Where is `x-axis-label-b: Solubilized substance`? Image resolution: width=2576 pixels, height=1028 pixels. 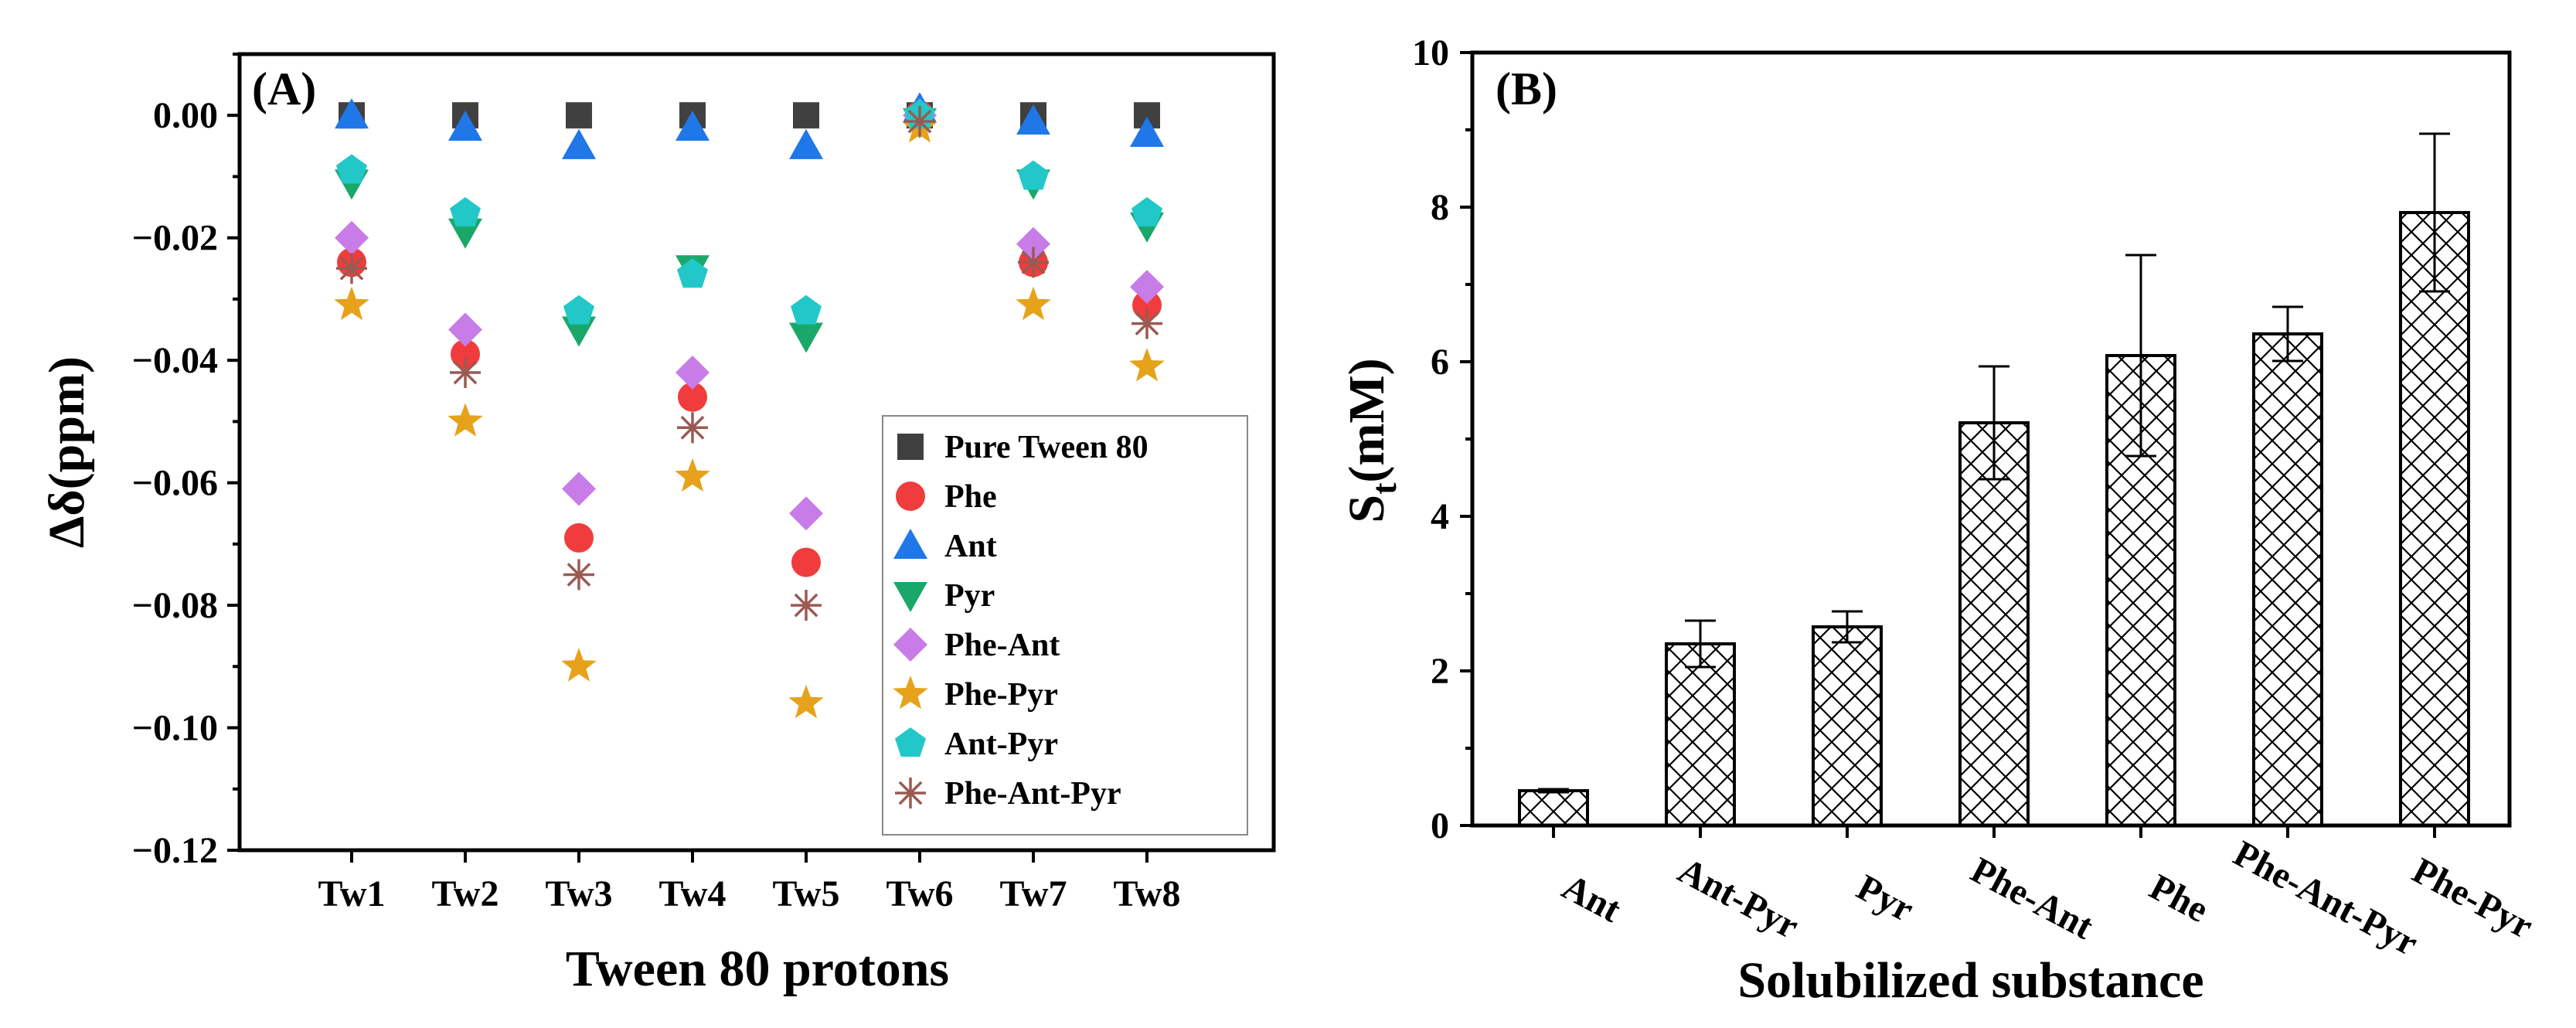
x-axis-label-b: Solubilized substance is located at coordinates (1970, 981).